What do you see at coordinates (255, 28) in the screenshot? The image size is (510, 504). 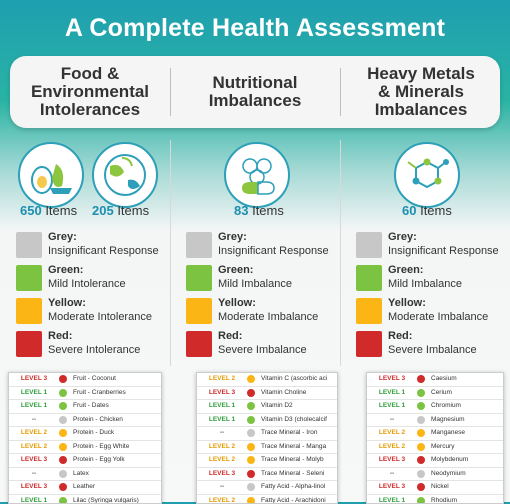 I see `page-title: A Complete Health Assessment` at bounding box center [255, 28].